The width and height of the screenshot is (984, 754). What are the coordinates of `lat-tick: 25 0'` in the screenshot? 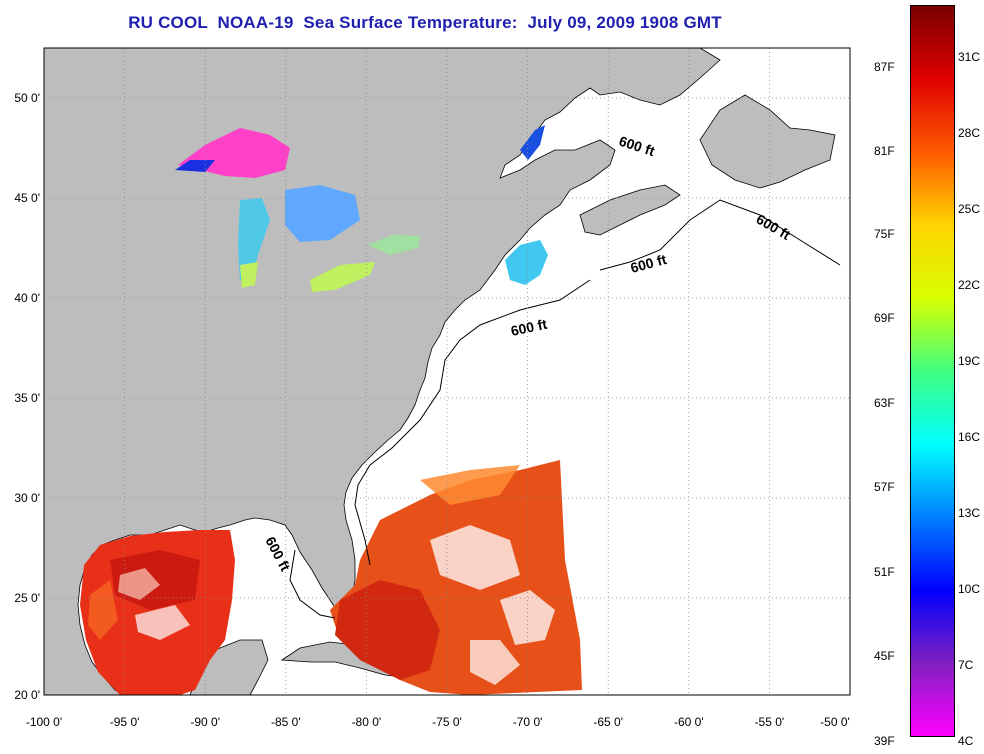 It's located at (27, 598).